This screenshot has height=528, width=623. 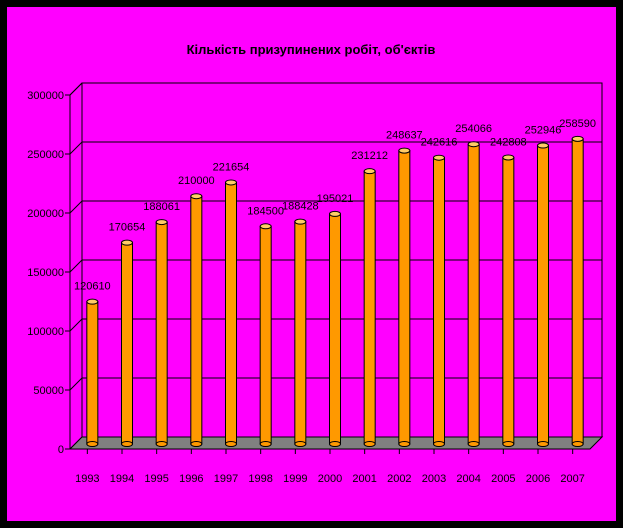 I want to click on data-label: 188428, so click(x=300, y=207).